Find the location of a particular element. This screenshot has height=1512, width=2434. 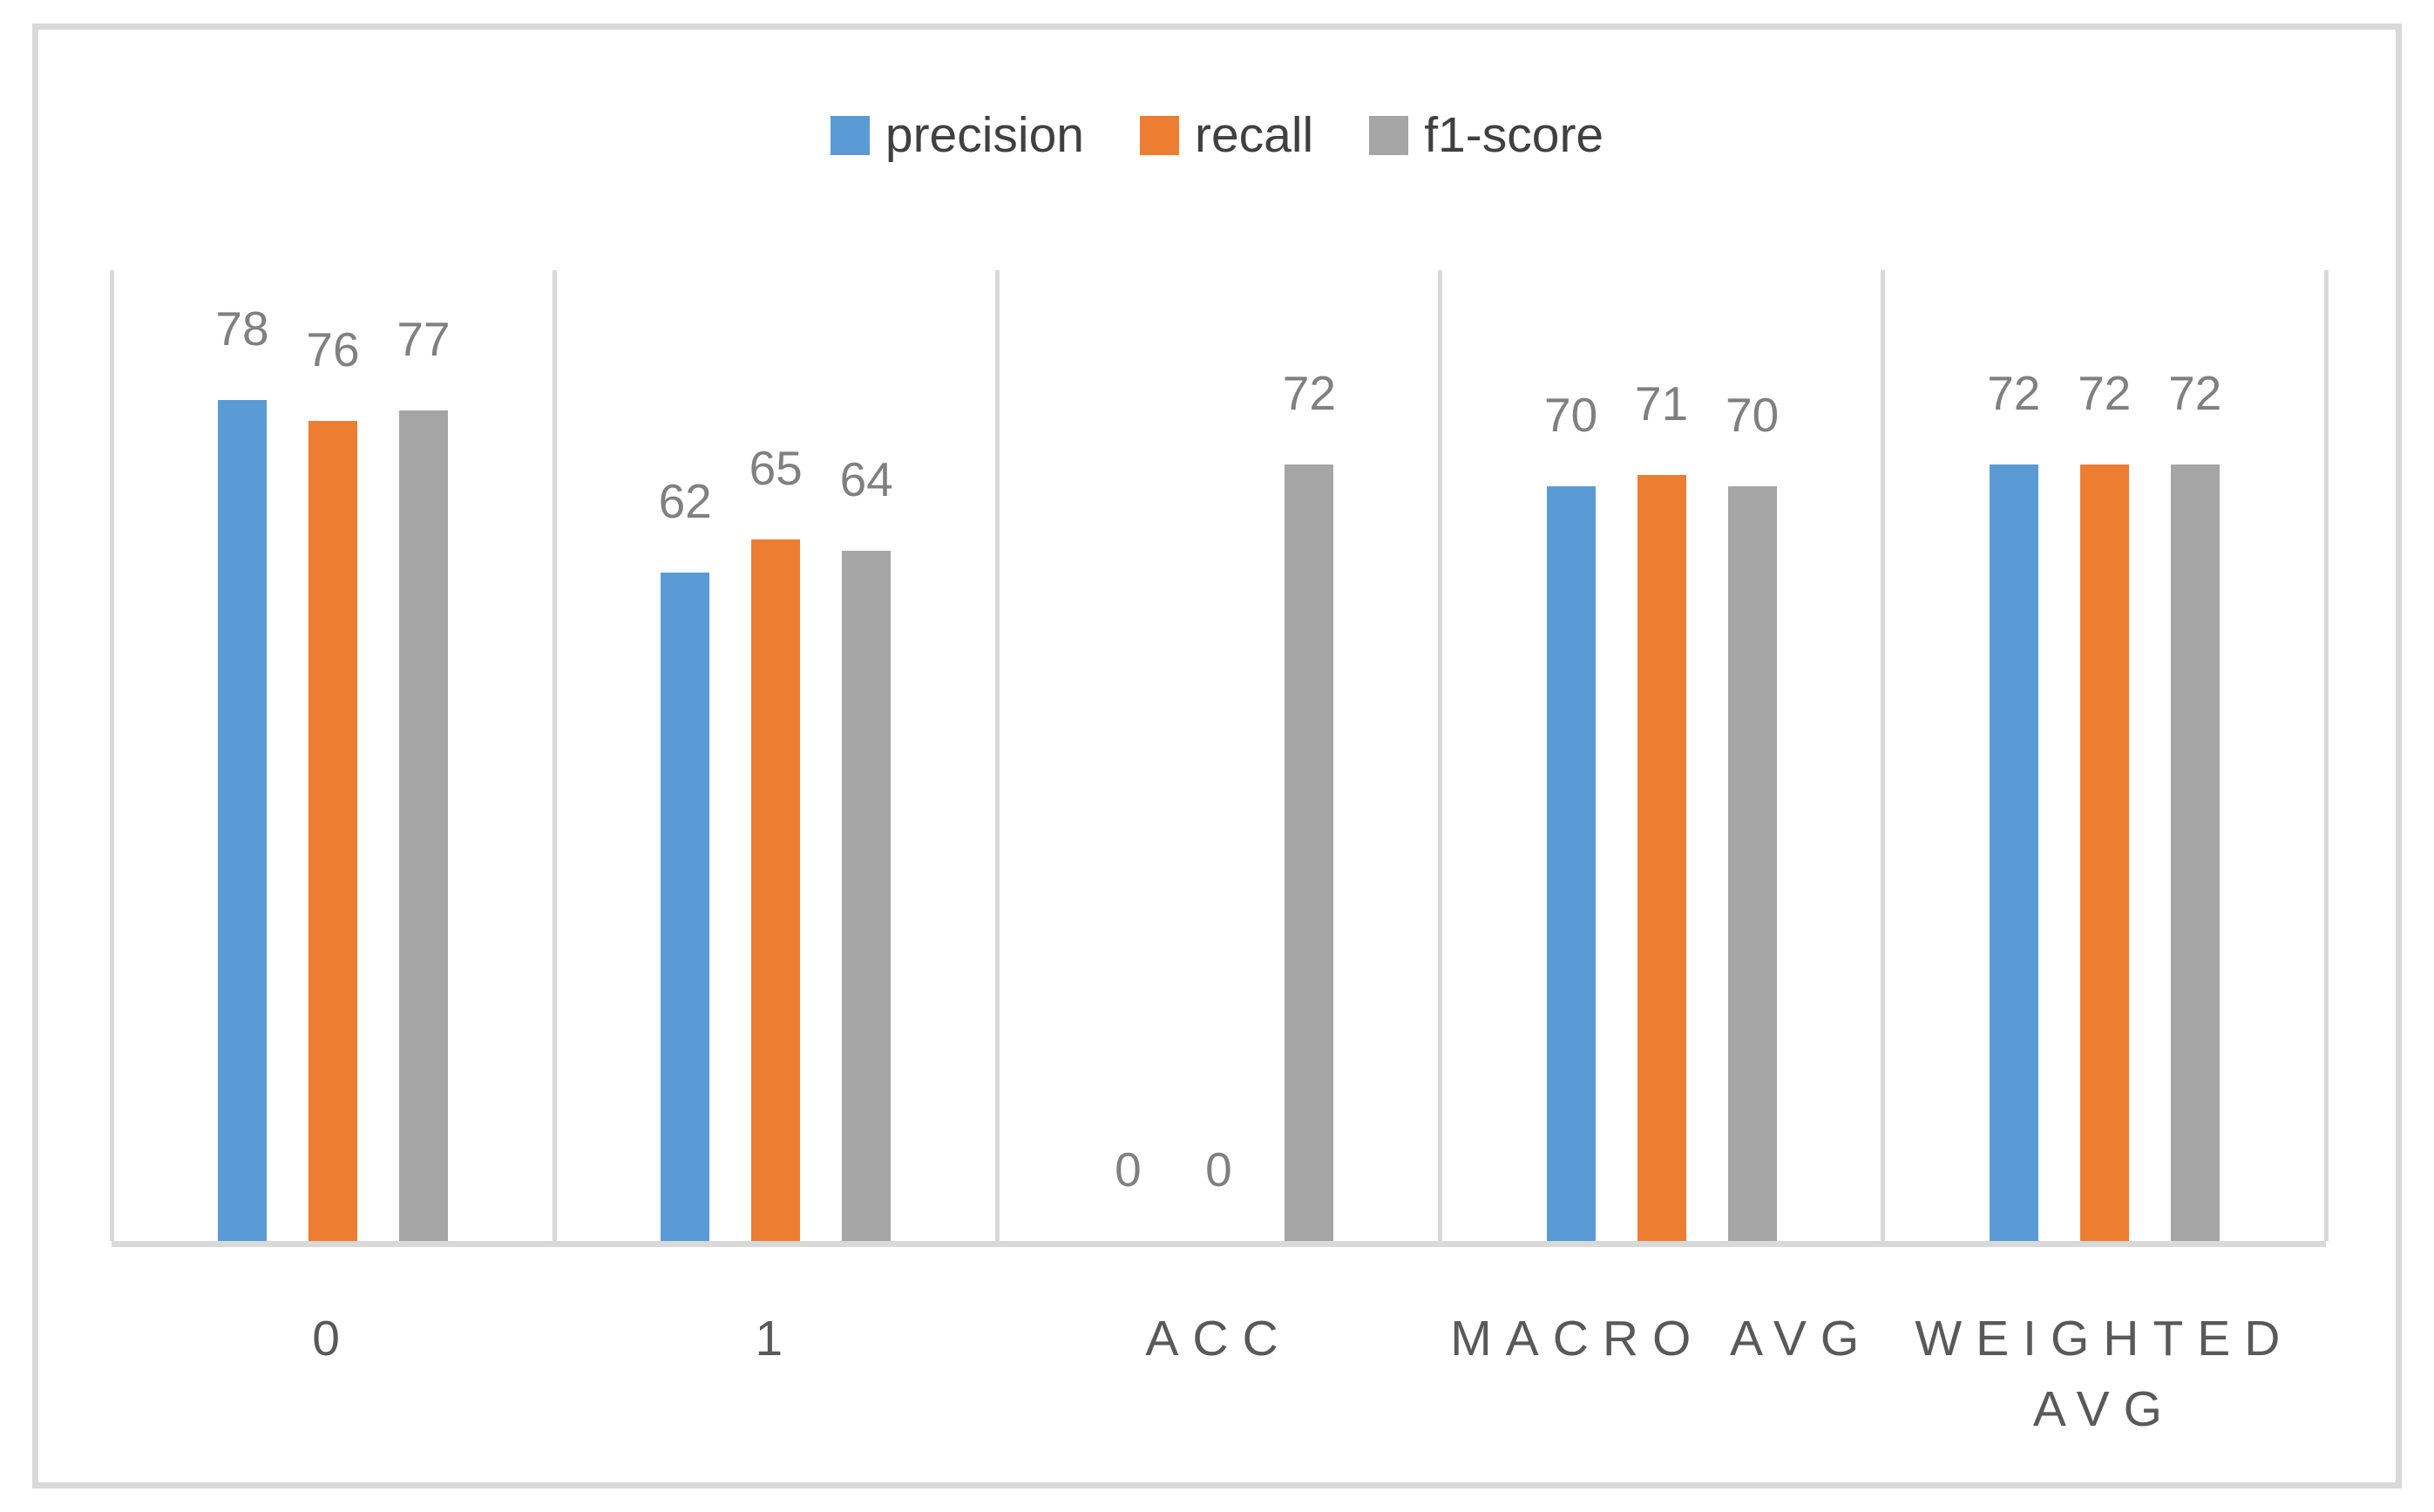

x-axis-label: WEIGHTED AVG is located at coordinates (2105, 1374).